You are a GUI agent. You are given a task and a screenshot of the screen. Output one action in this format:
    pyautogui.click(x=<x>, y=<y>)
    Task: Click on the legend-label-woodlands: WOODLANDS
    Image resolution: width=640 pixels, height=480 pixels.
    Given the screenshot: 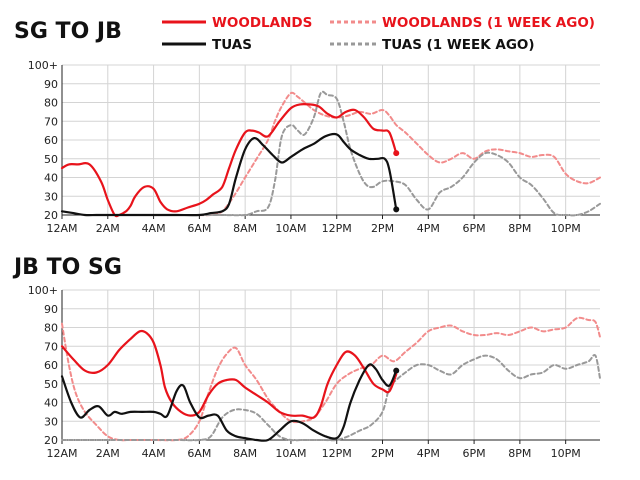 What is the action you would take?
    pyautogui.click(x=262, y=23)
    